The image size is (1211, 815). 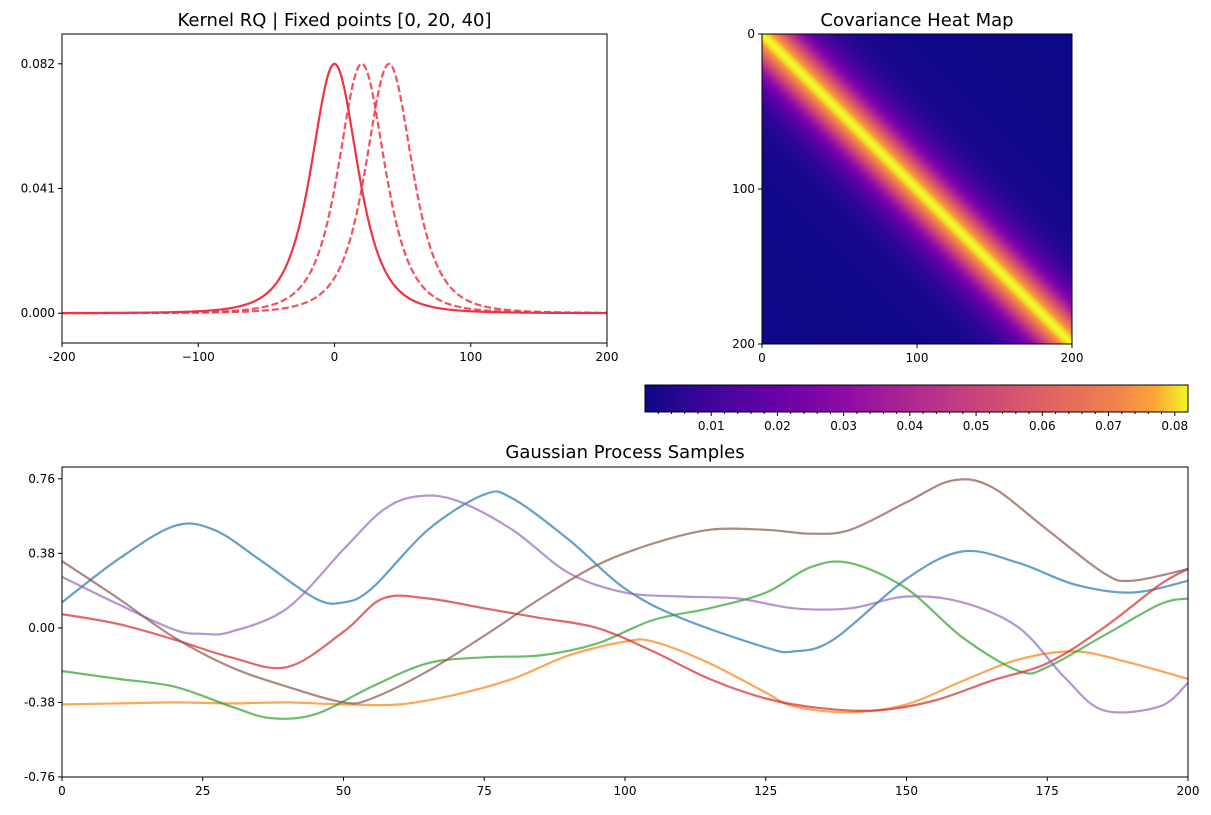 What do you see at coordinates (910, 426) in the screenshot?
I see `colorbar-tick-label: 0.04` at bounding box center [910, 426].